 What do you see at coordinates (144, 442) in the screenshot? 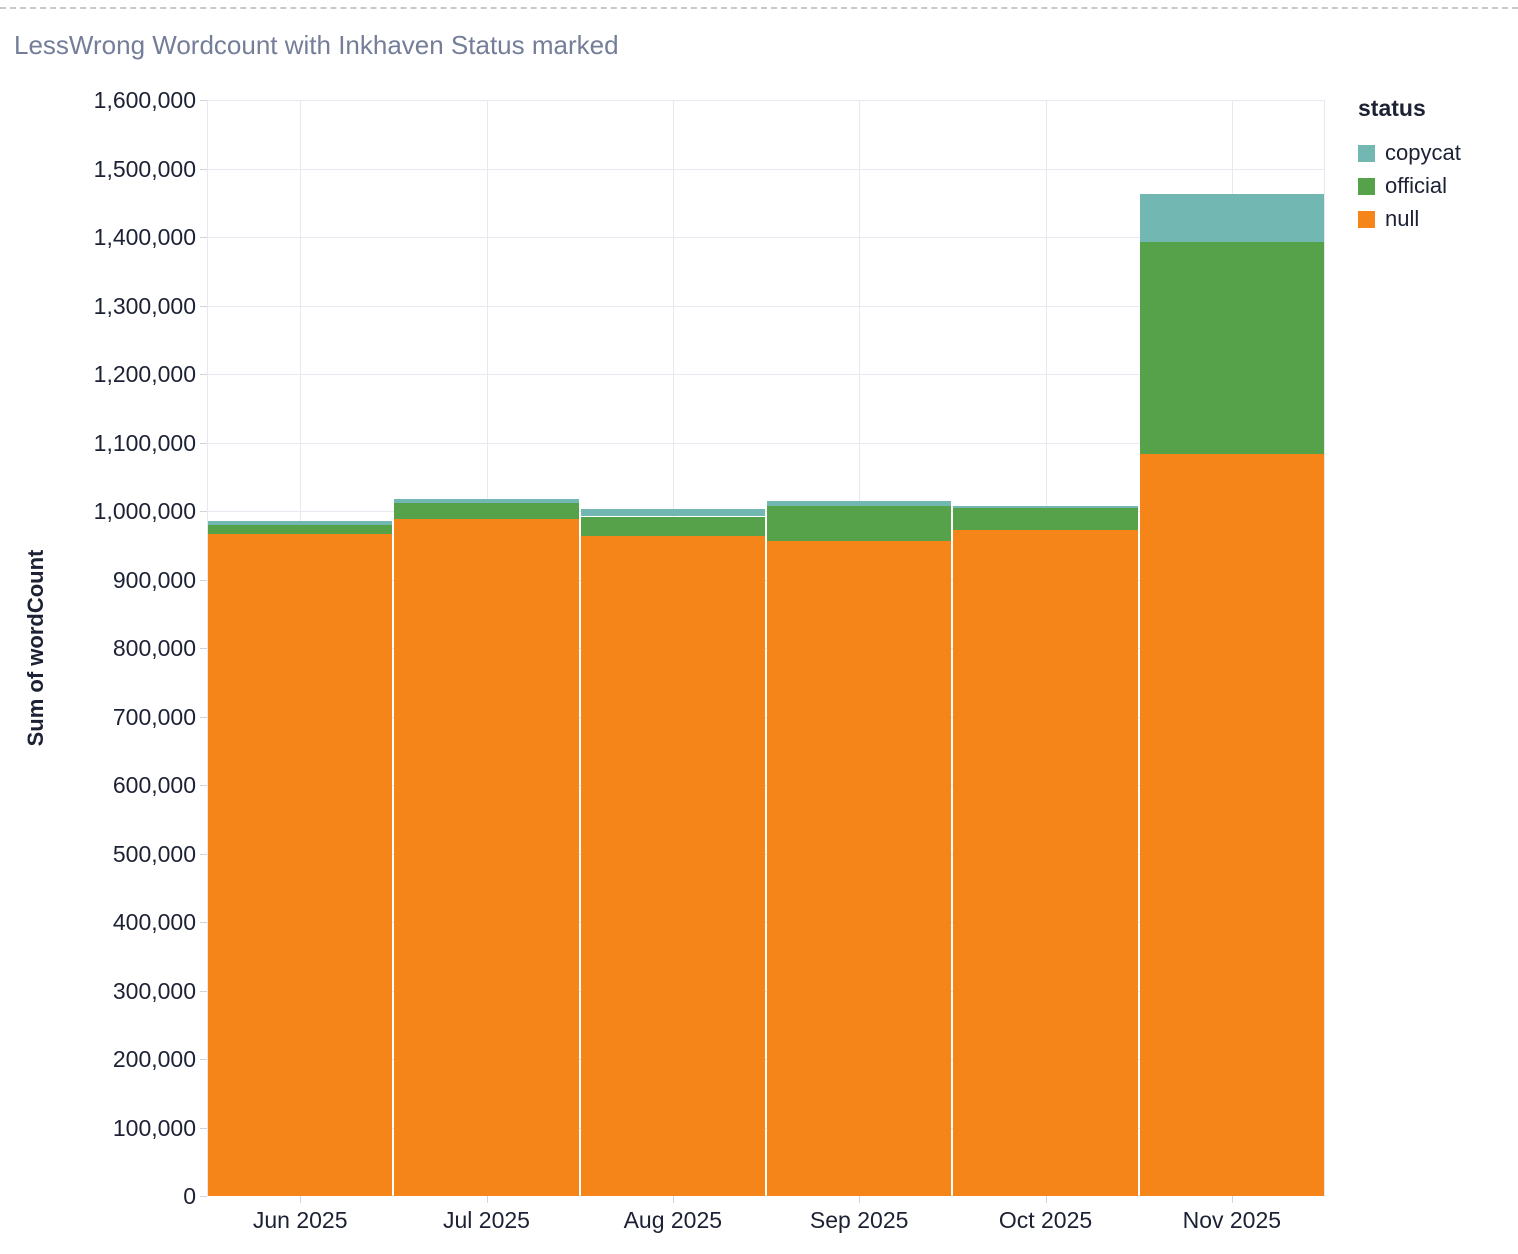
I see `y-tick-label: 1,100,000` at bounding box center [144, 442].